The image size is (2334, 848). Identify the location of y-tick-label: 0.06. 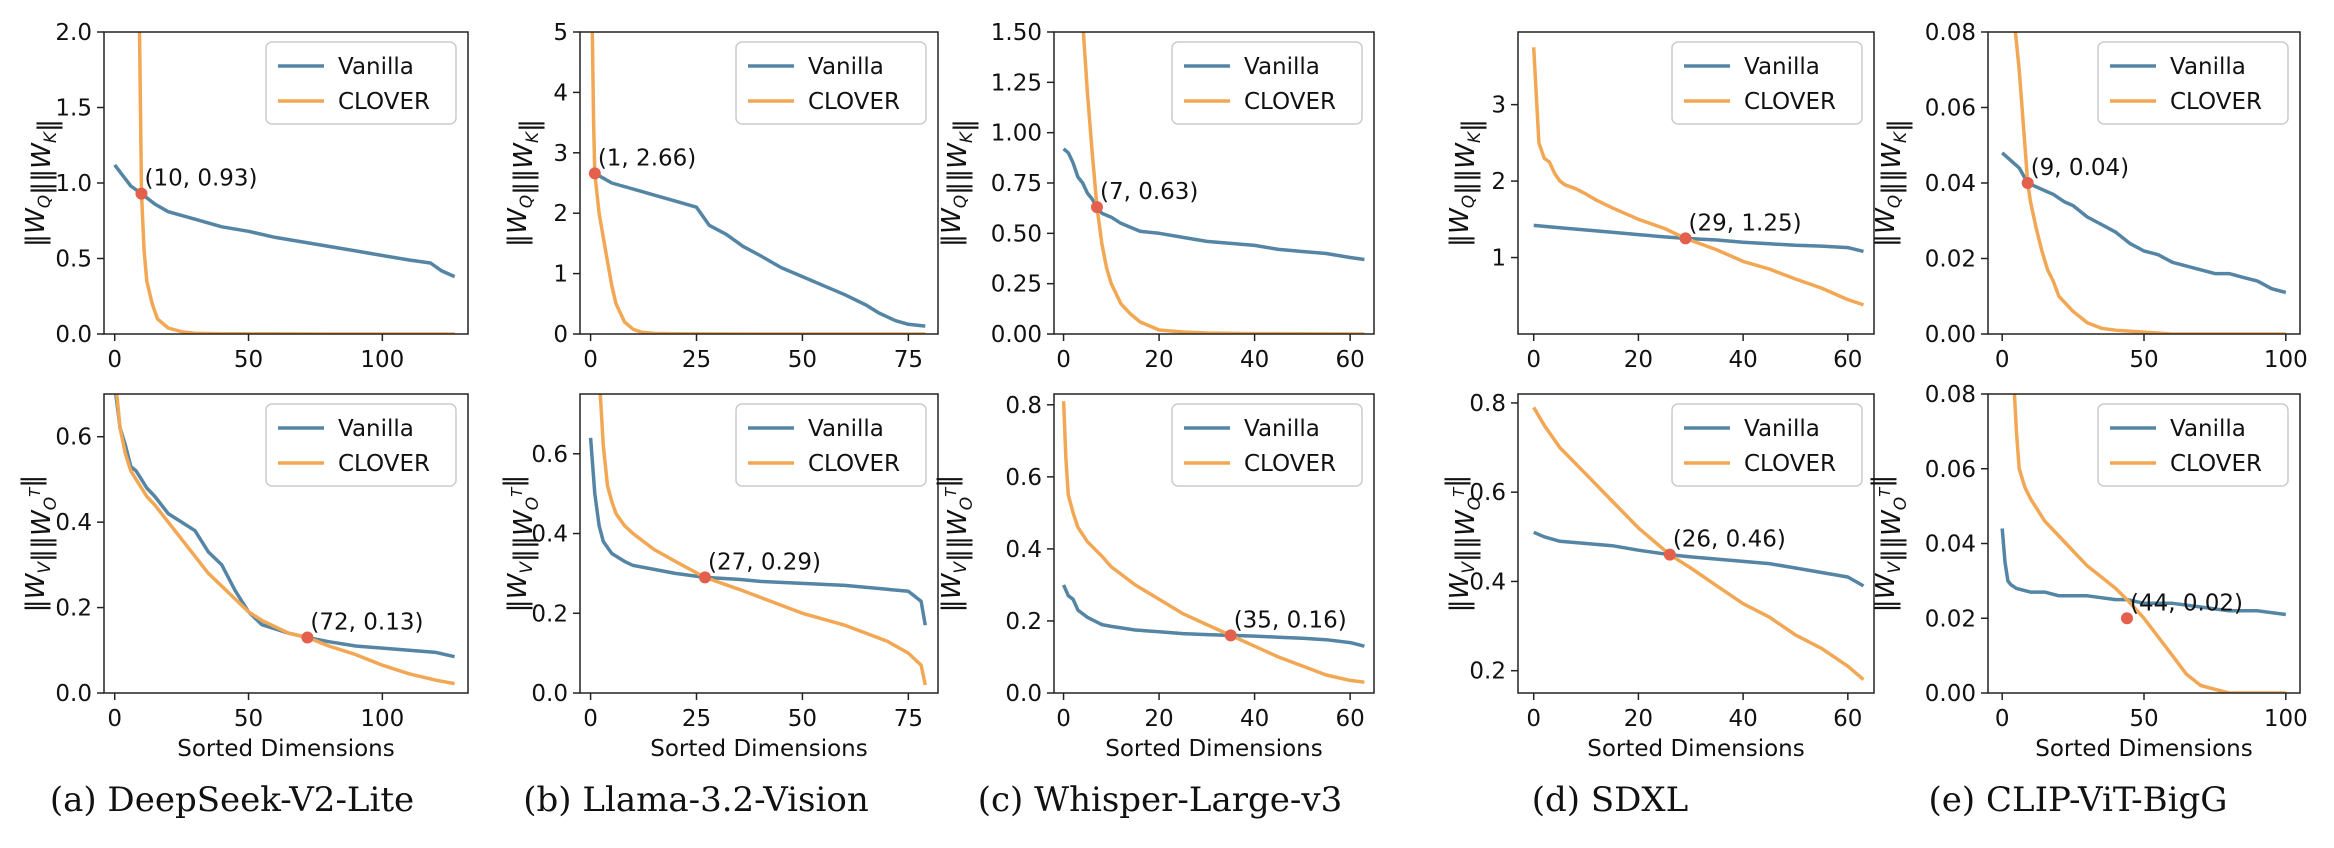
(1950, 109).